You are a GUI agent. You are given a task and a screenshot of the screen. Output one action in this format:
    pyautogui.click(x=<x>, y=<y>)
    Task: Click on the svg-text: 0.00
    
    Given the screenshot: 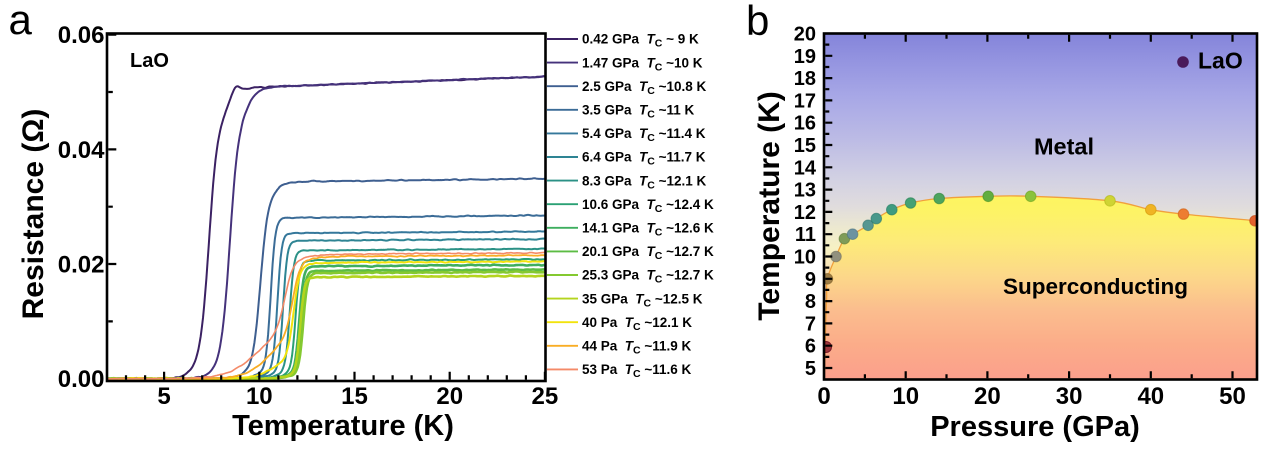 What is the action you would take?
    pyautogui.click(x=81, y=379)
    